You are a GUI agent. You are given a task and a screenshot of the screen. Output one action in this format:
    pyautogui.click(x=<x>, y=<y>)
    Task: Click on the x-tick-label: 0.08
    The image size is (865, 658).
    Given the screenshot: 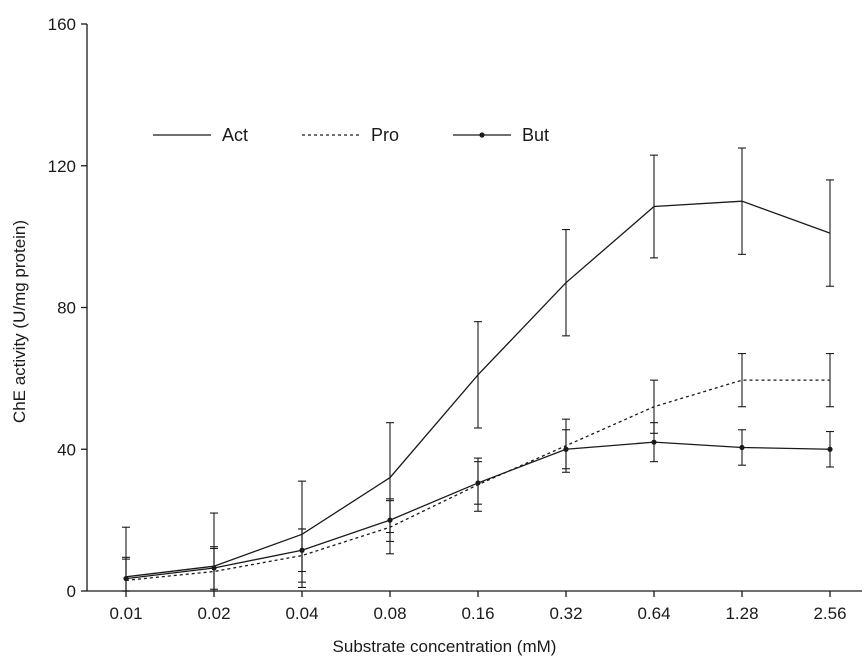 What is the action you would take?
    pyautogui.click(x=389, y=613)
    